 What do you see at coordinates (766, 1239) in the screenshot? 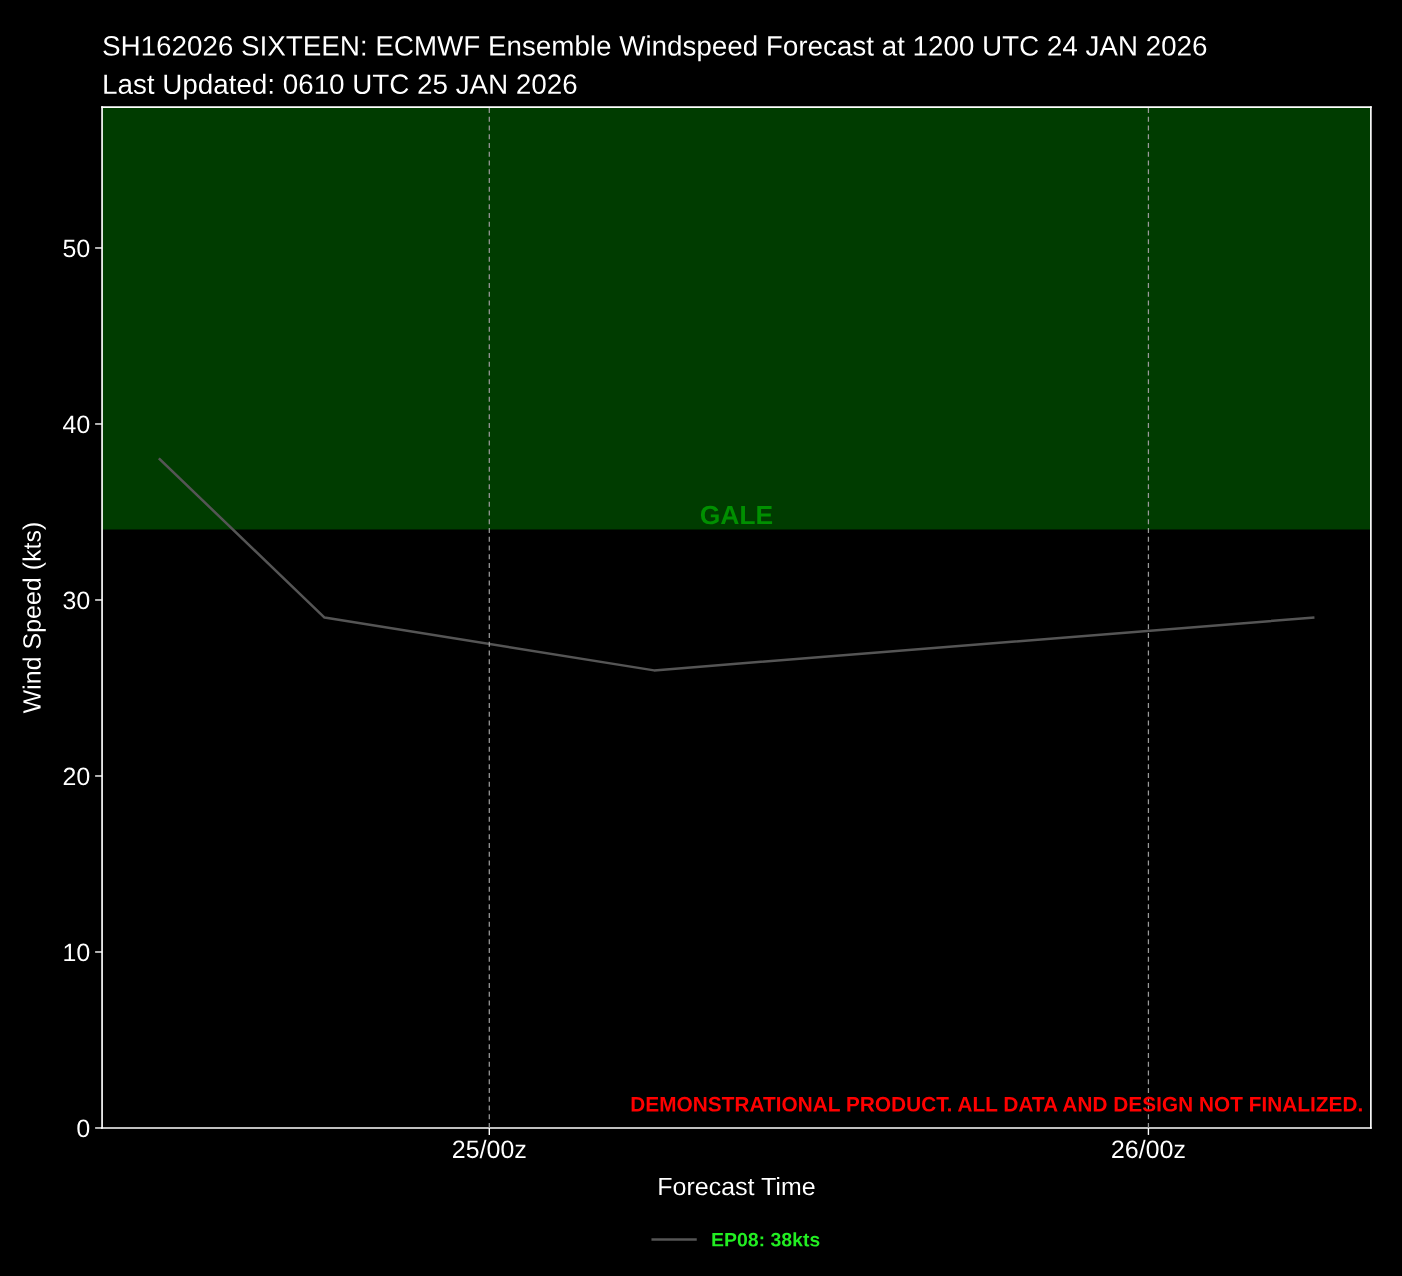
I see `legend-label: EP08: 38kts` at bounding box center [766, 1239].